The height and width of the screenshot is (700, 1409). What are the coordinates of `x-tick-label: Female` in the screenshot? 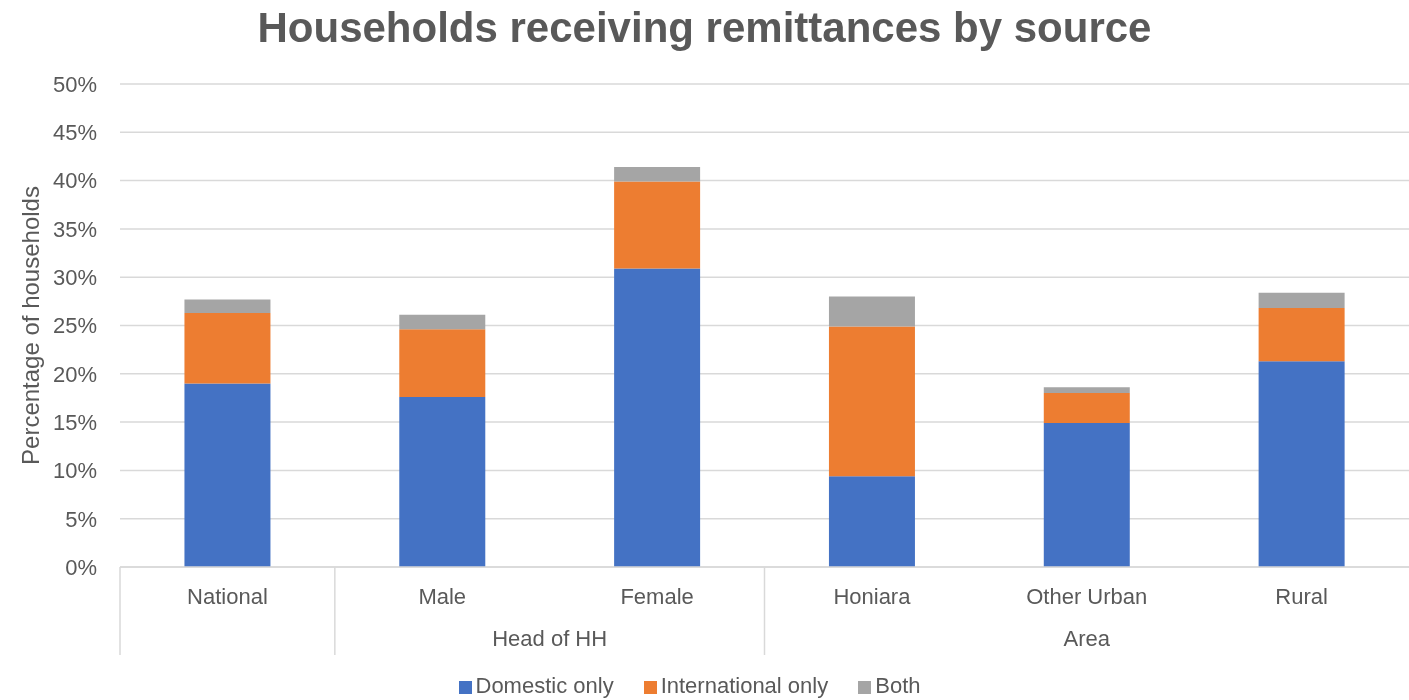 It's located at (657, 596).